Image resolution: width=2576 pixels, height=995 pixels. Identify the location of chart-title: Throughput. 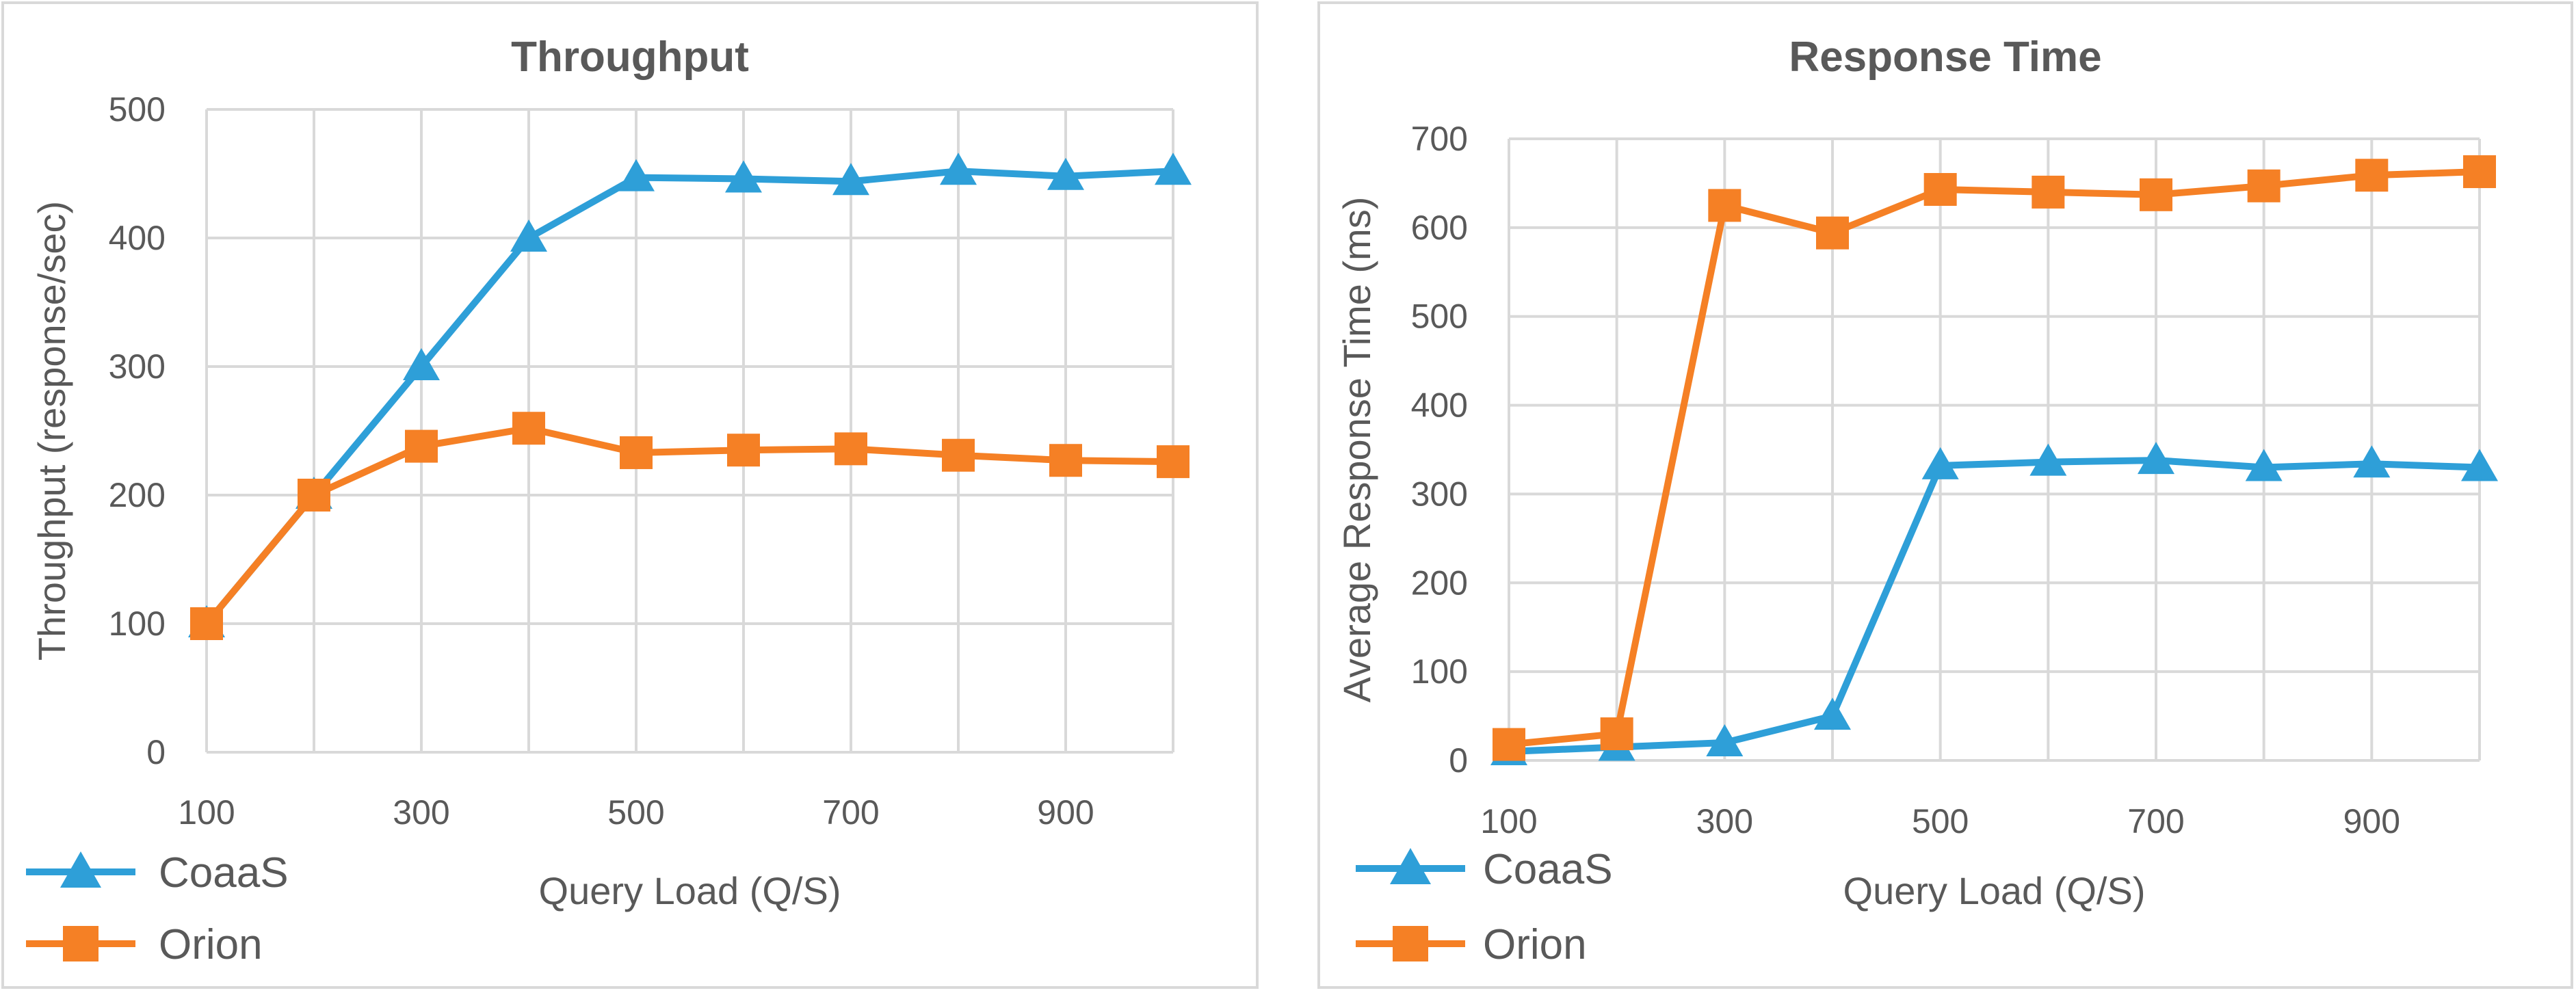
(630, 58).